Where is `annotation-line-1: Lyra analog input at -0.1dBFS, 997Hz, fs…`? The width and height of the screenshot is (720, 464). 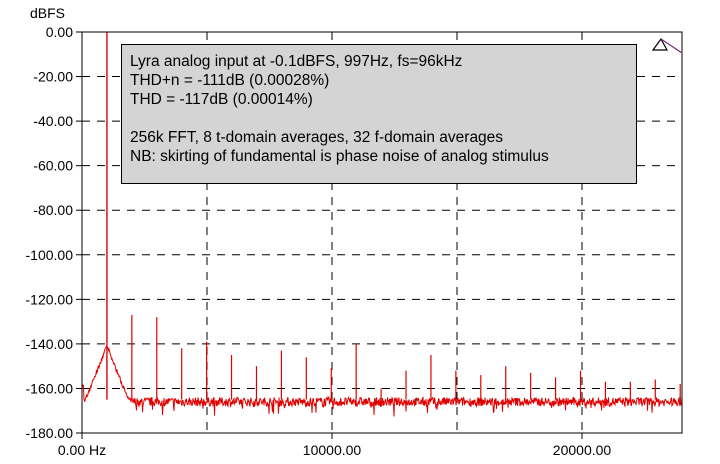 annotation-line-1: Lyra analog input at -0.1dBFS, 997Hz, fs… is located at coordinates (296, 61).